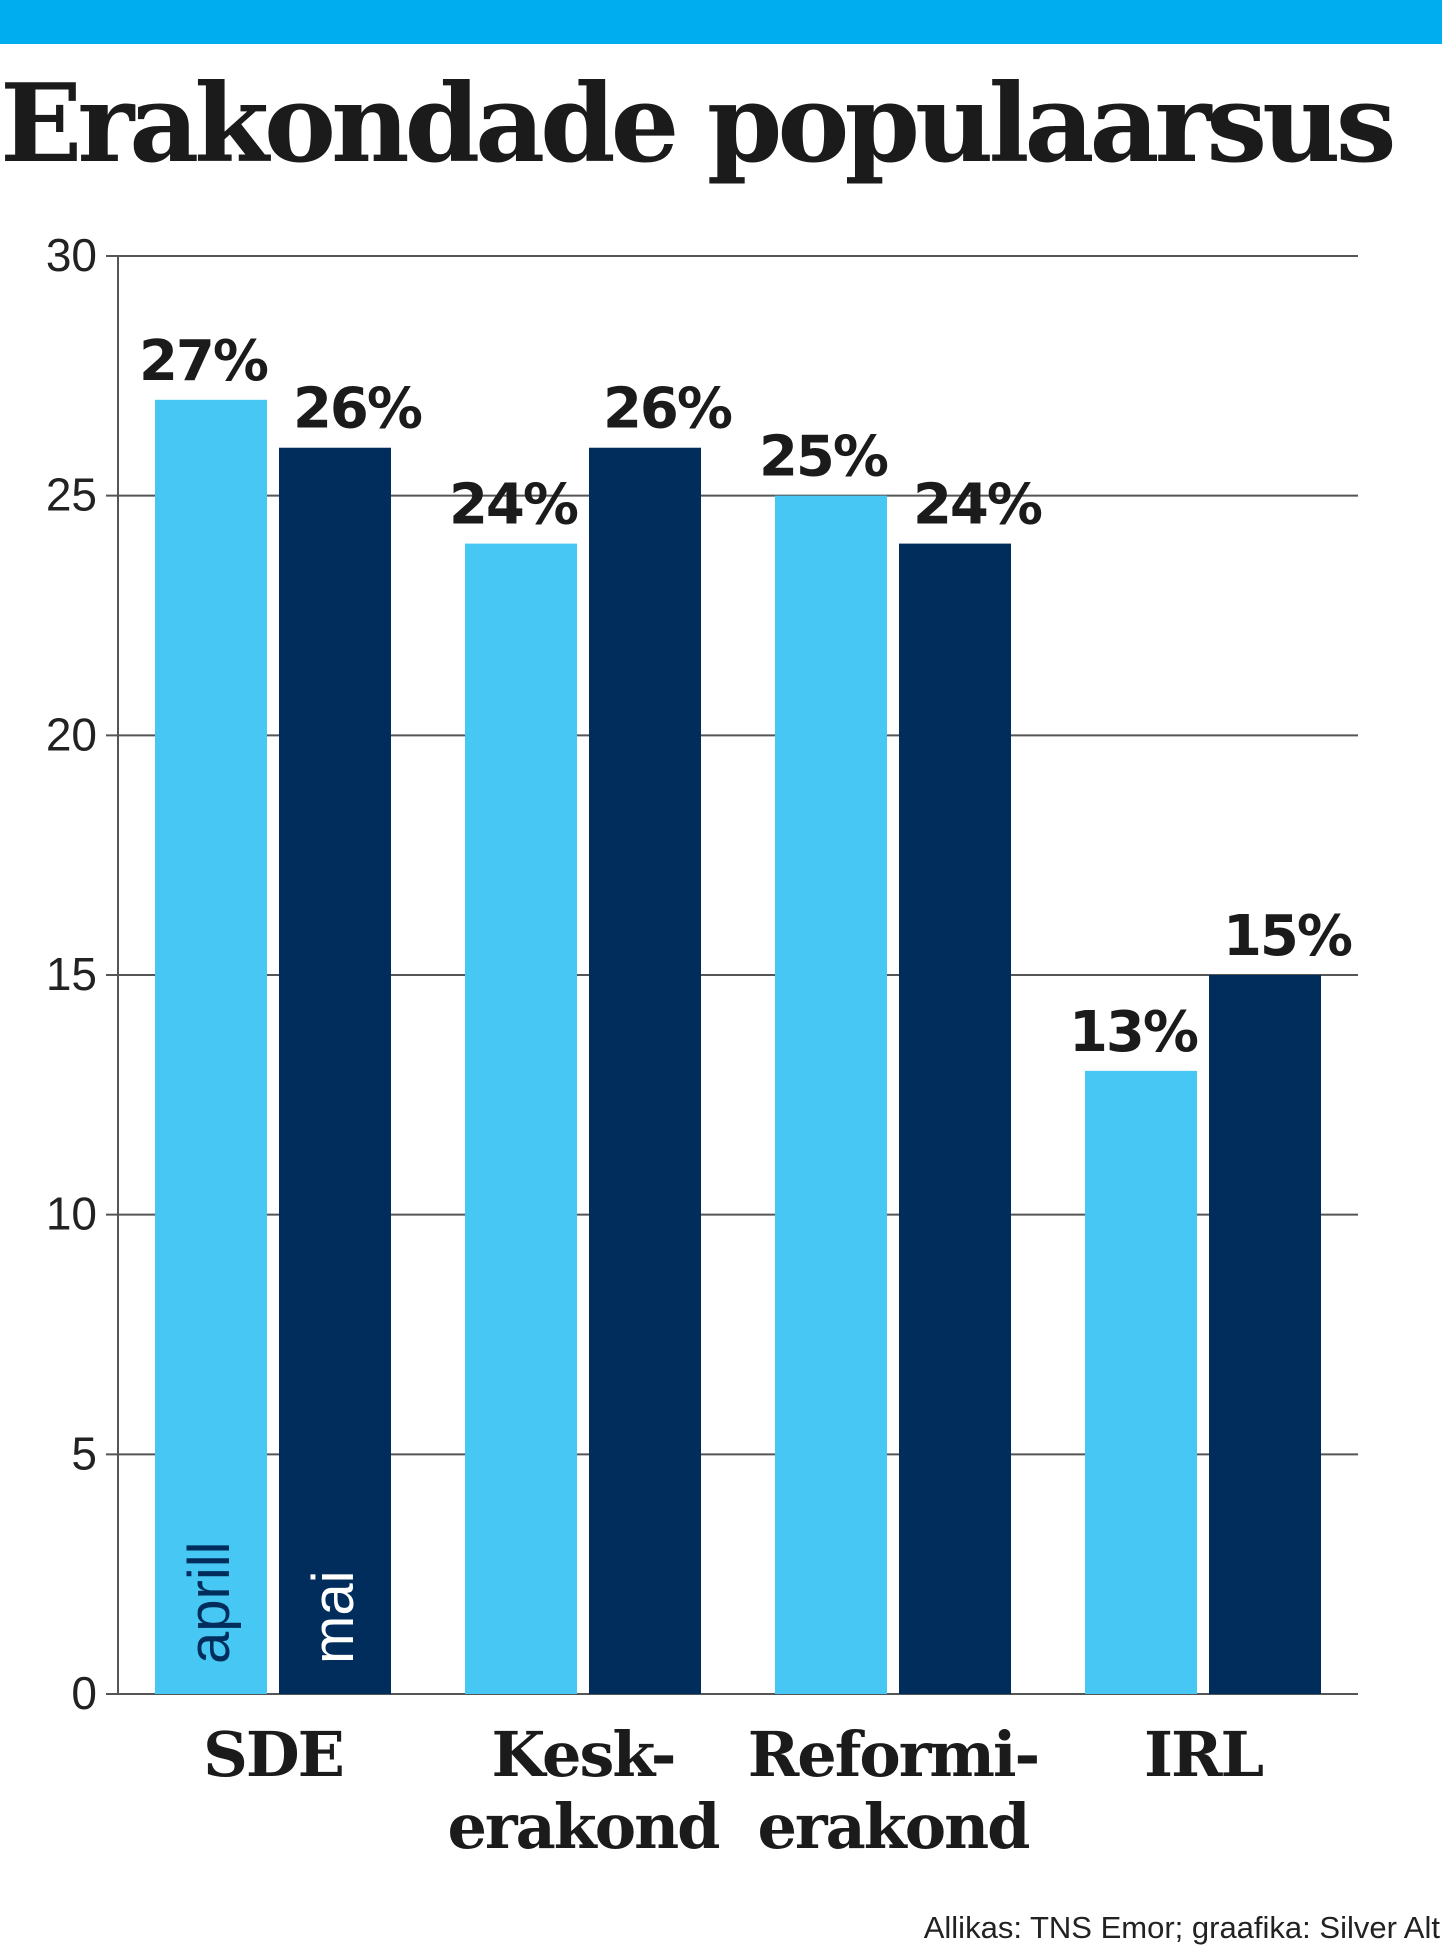 The width and height of the screenshot is (1442, 1946). What do you see at coordinates (823, 457) in the screenshot?
I see `value-label: 25%` at bounding box center [823, 457].